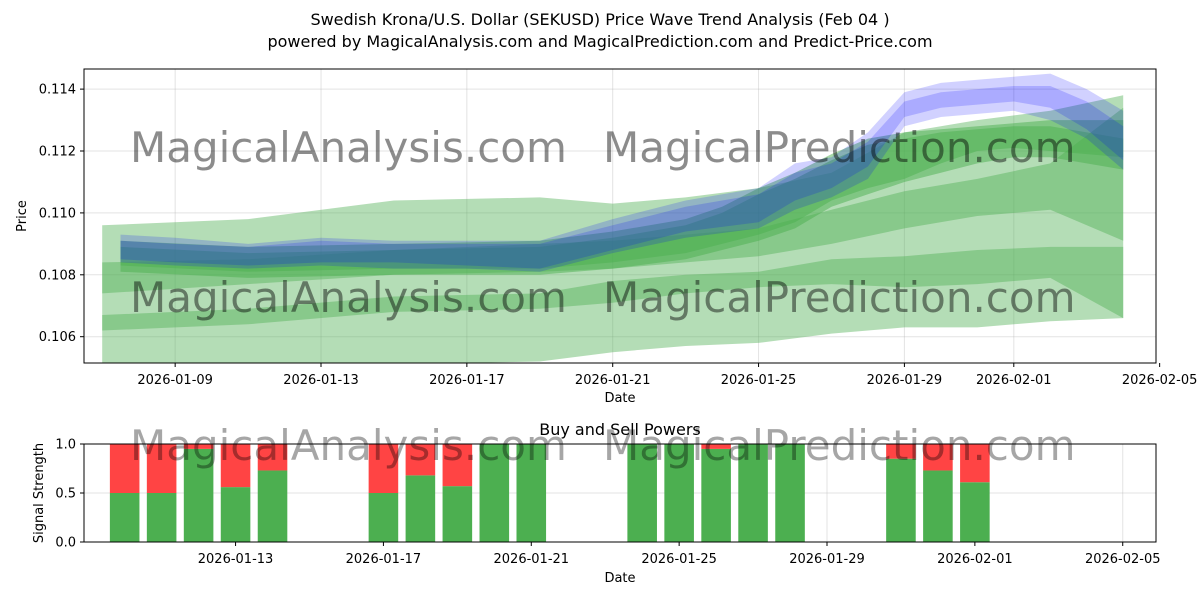 Image resolution: width=1200 pixels, height=600 pixels. What do you see at coordinates (905, 380) in the screenshot?
I see `main-x-tick-label: 2026-01-29` at bounding box center [905, 380].